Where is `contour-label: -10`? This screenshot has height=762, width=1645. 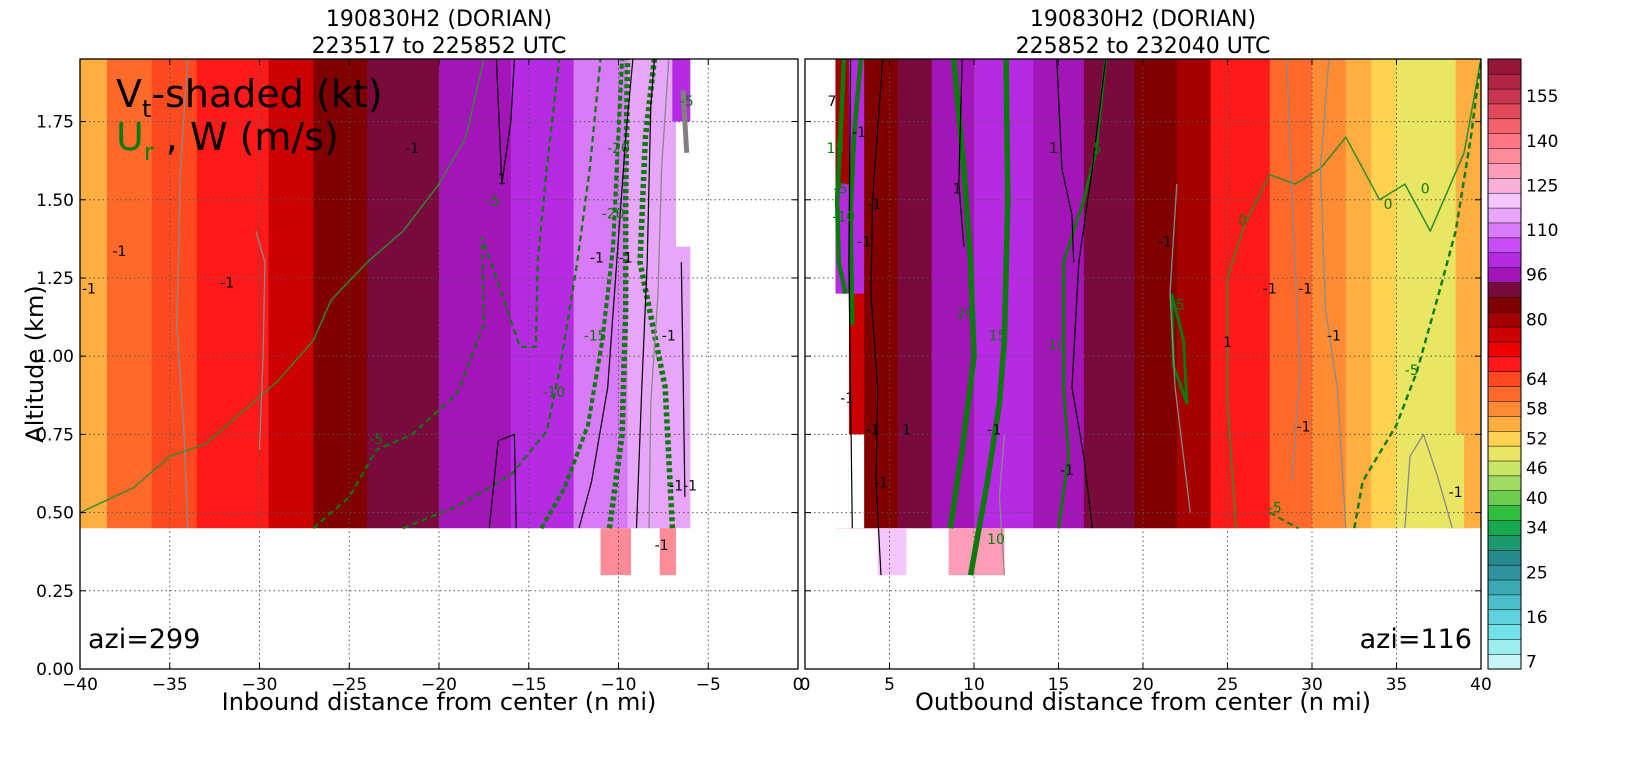
contour-label: -10 is located at coordinates (553, 393).